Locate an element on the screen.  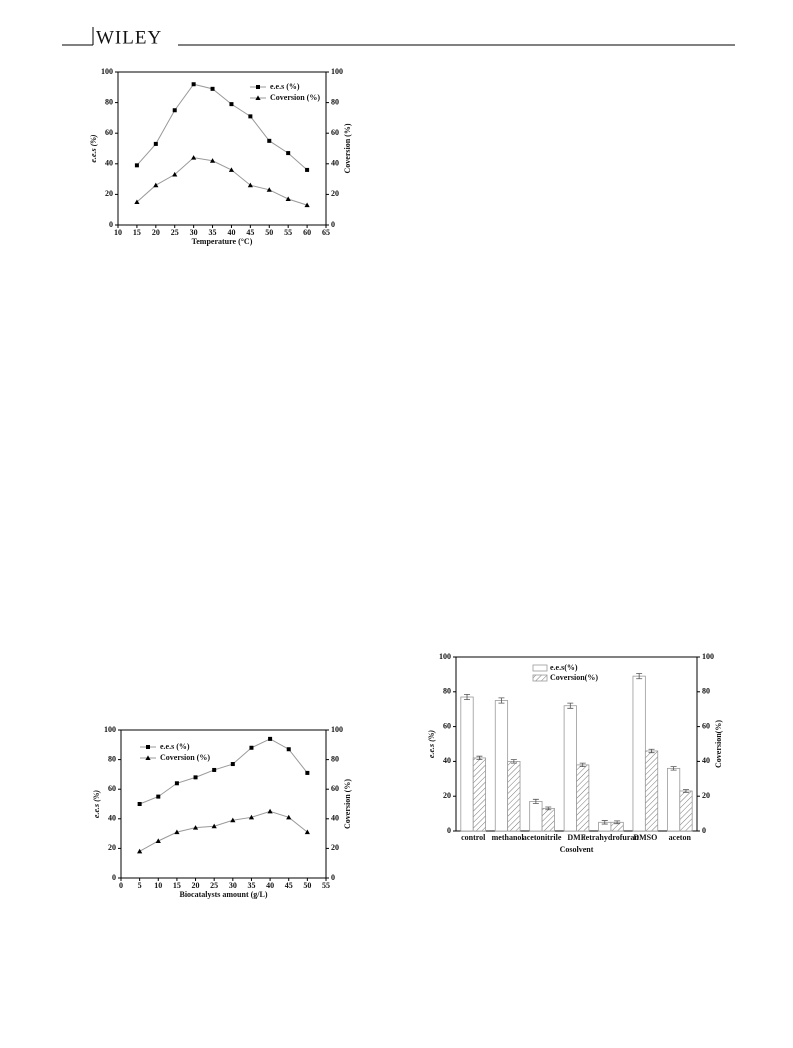
y2-axis-label: Coversion(%) is located at coordinates (718, 744).